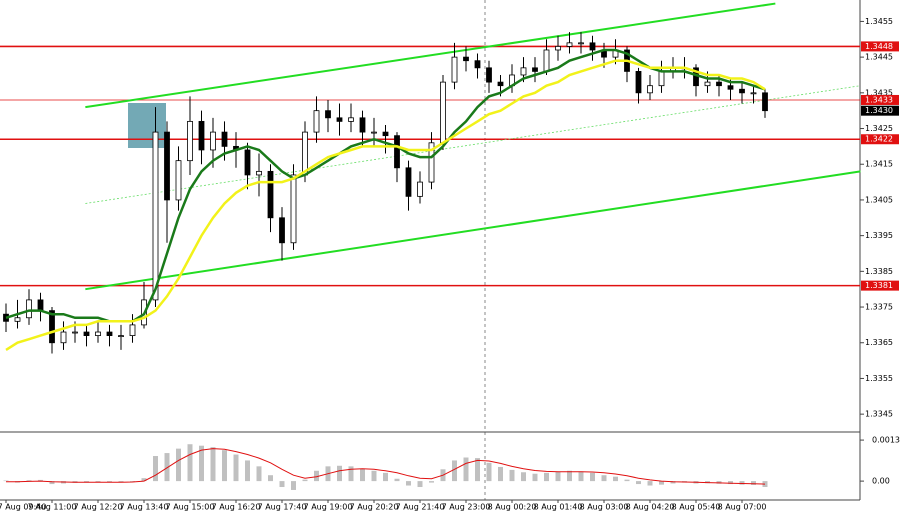  Describe the element at coordinates (558, 507) in the screenshot. I see `x-tick-label: 8 Aug 01:40` at that location.